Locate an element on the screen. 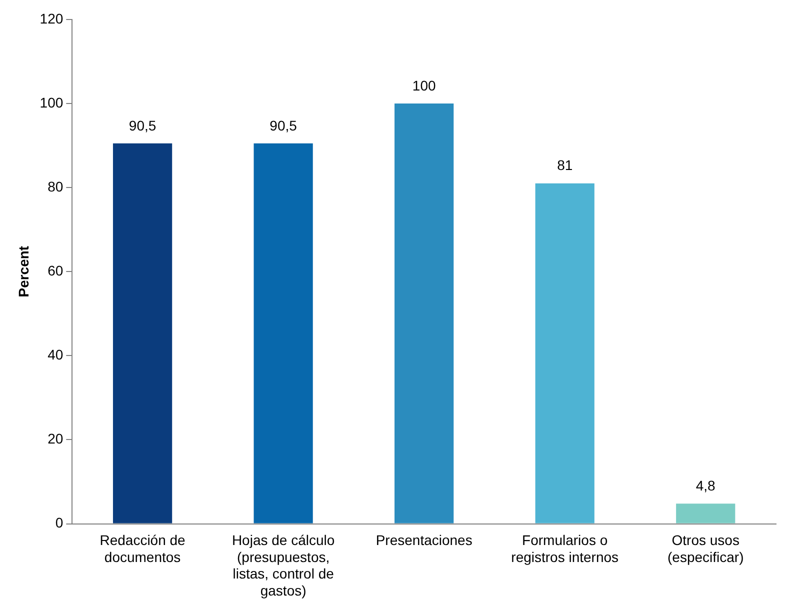 The height and width of the screenshot is (615, 804). x-tick-label: Hojas de cálculo (presupuestos, listas, control de gastos) is located at coordinates (283, 565).